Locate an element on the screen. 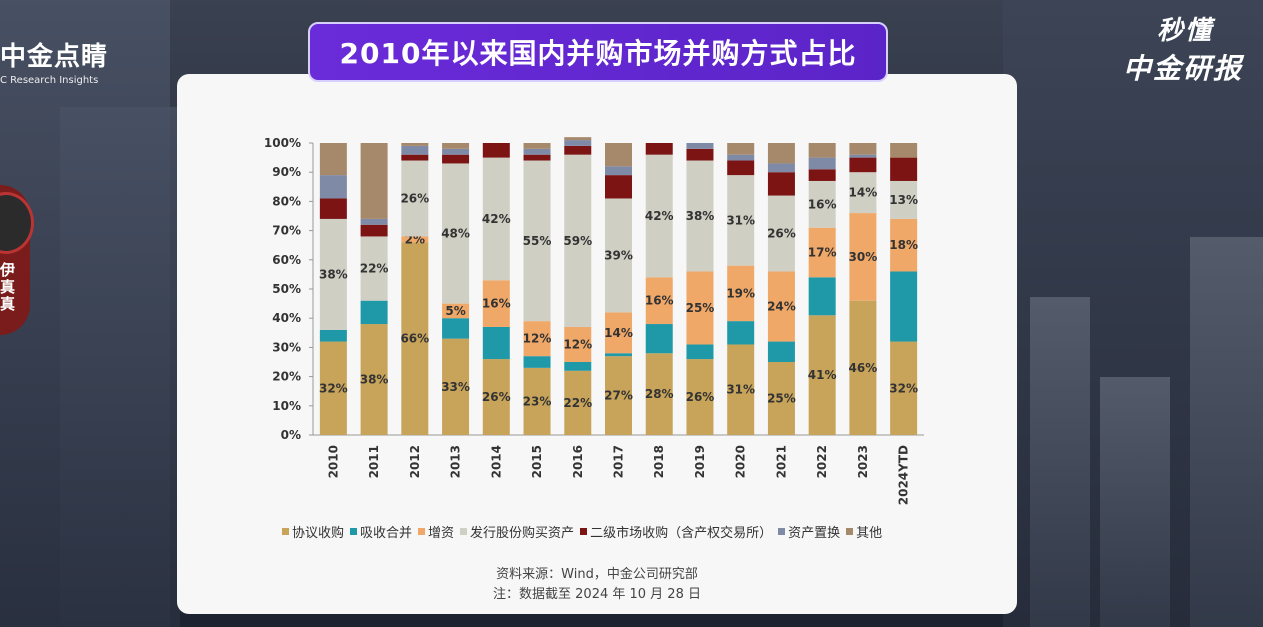  legend-item: 吸收合并 is located at coordinates (381, 531).